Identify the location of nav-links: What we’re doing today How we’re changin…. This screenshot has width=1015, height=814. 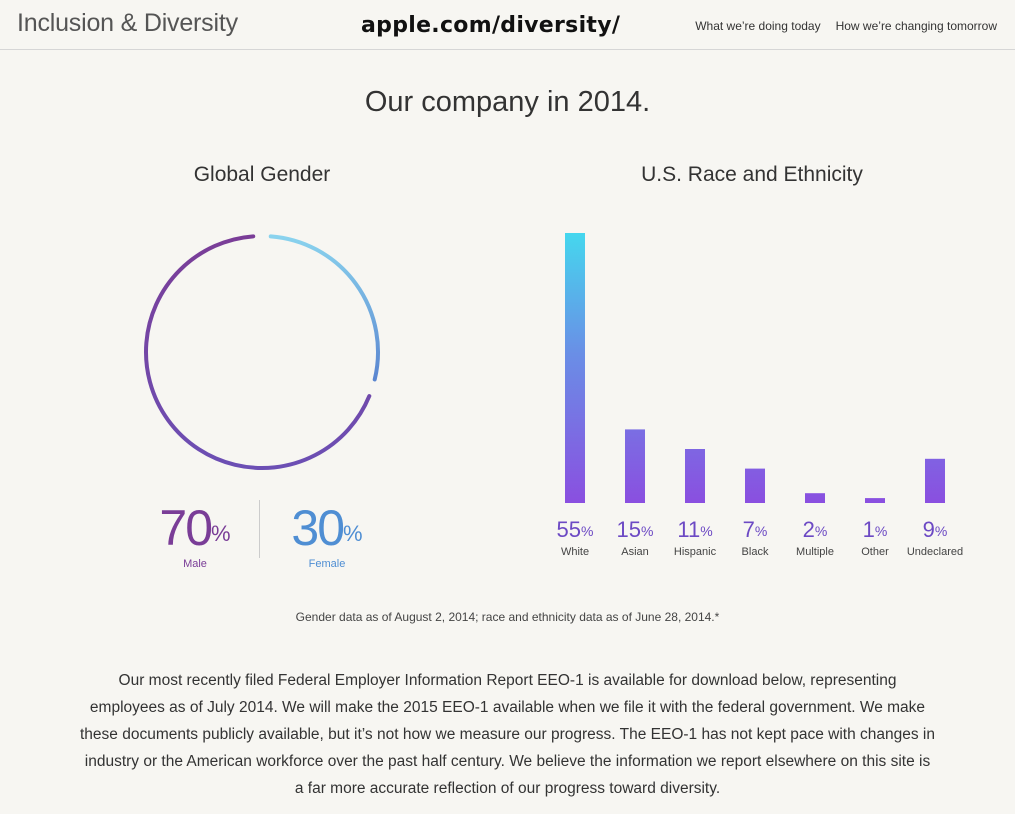
(846, 26).